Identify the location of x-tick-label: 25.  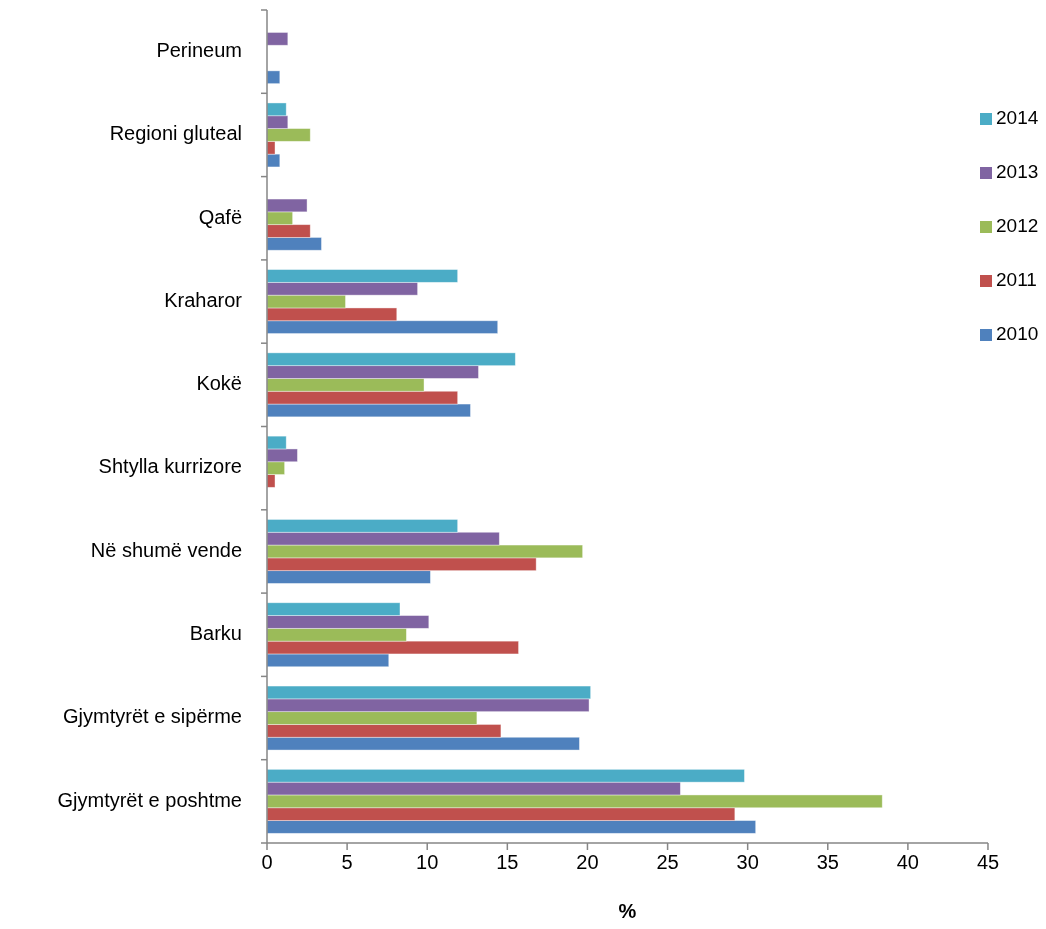
(667, 862).